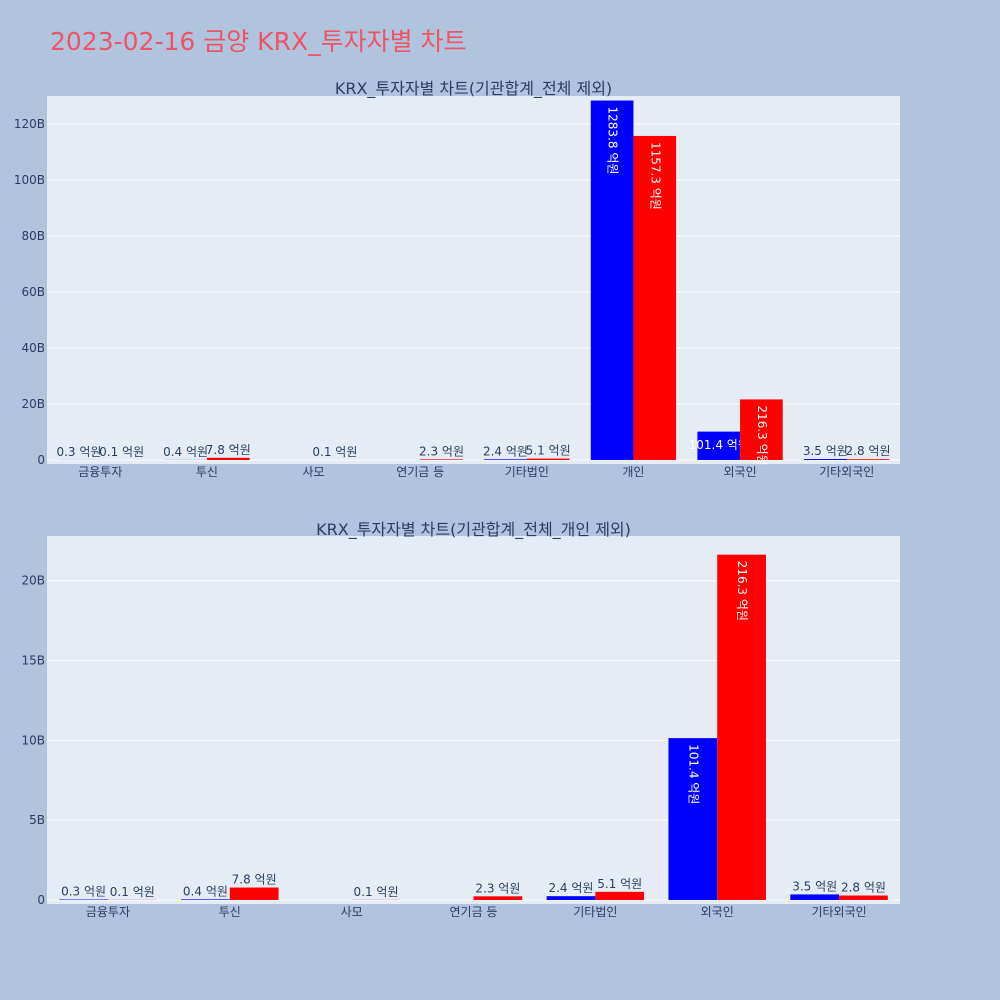 This screenshot has width=1000, height=1000. Describe the element at coordinates (33, 292) in the screenshot. I see `y-tick-label: 60B` at that location.